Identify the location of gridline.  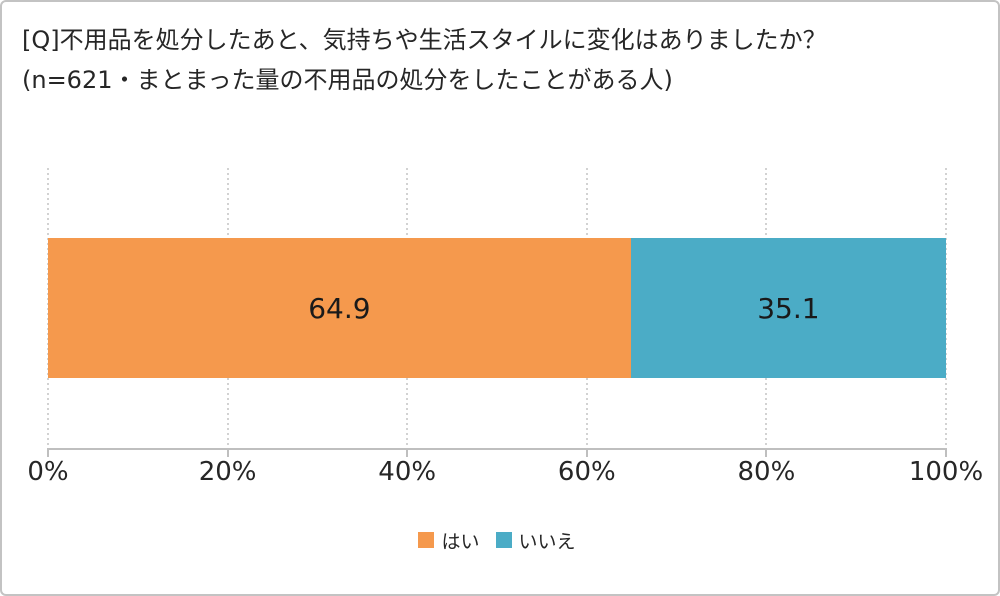
(946, 308).